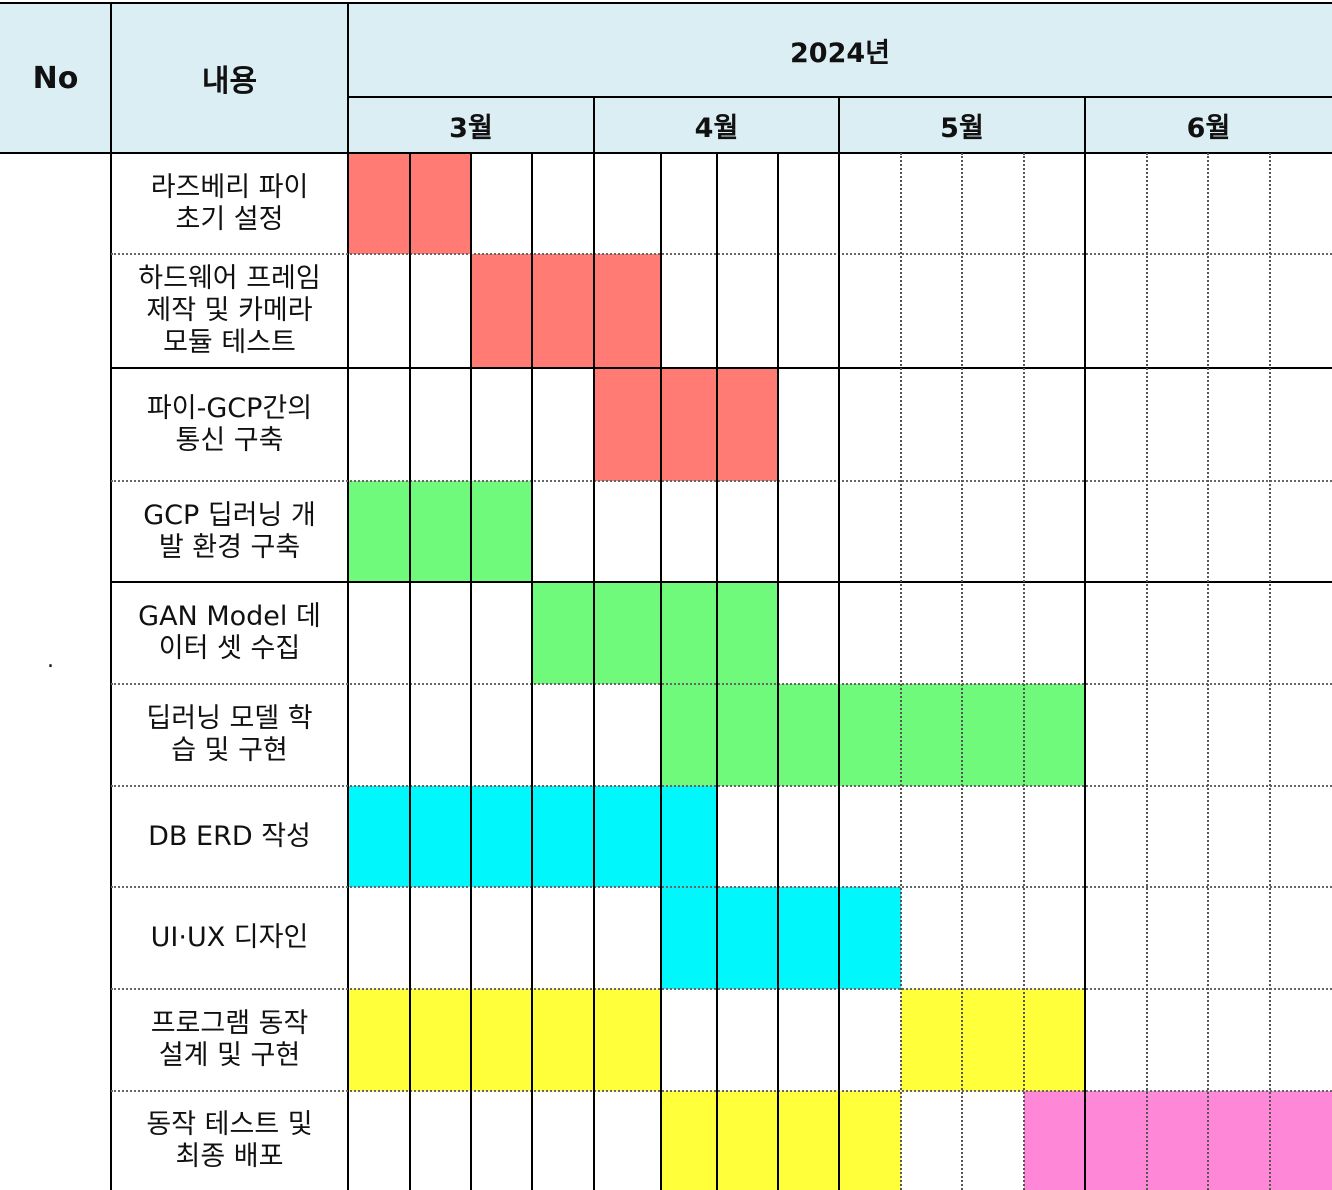 This screenshot has width=1332, height=1190. Describe the element at coordinates (840, 50) in the screenshot. I see `year-header: 2024년` at that location.